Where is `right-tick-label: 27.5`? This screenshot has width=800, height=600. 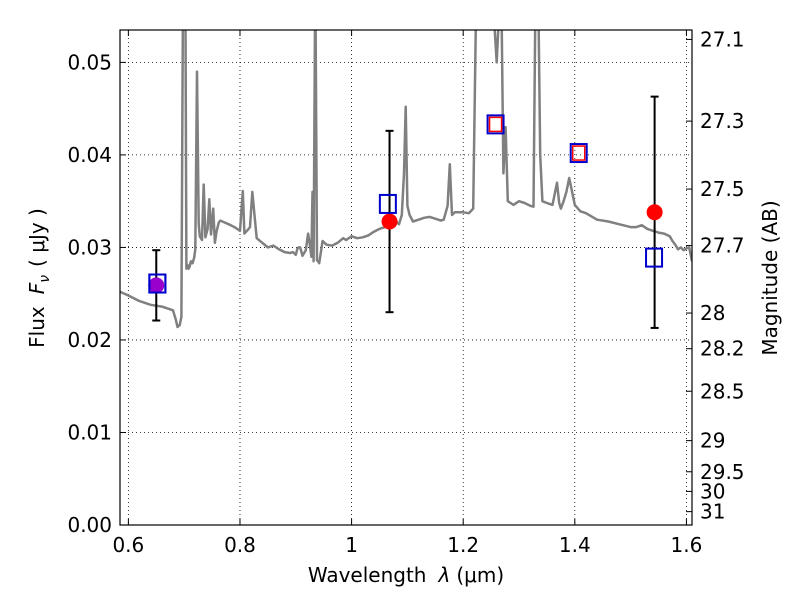
right-tick-label: 27.5 is located at coordinates (722, 189).